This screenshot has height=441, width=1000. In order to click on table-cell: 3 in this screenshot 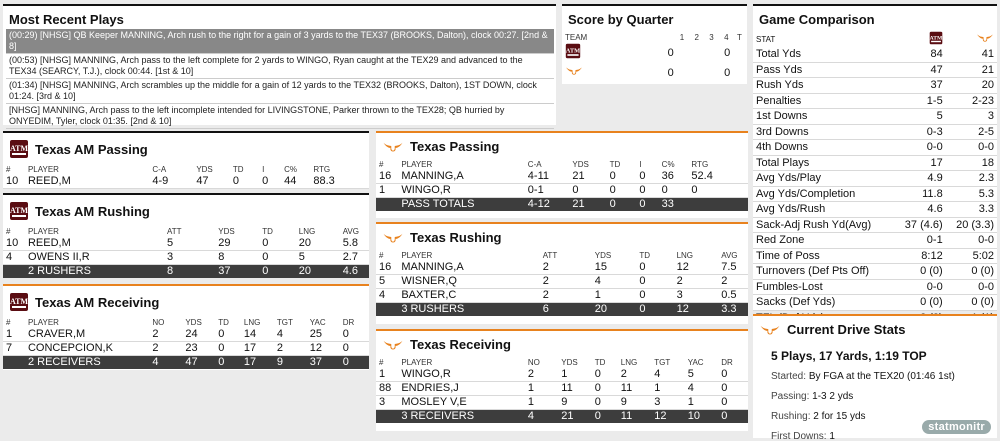, I will do `click(696, 295)`.